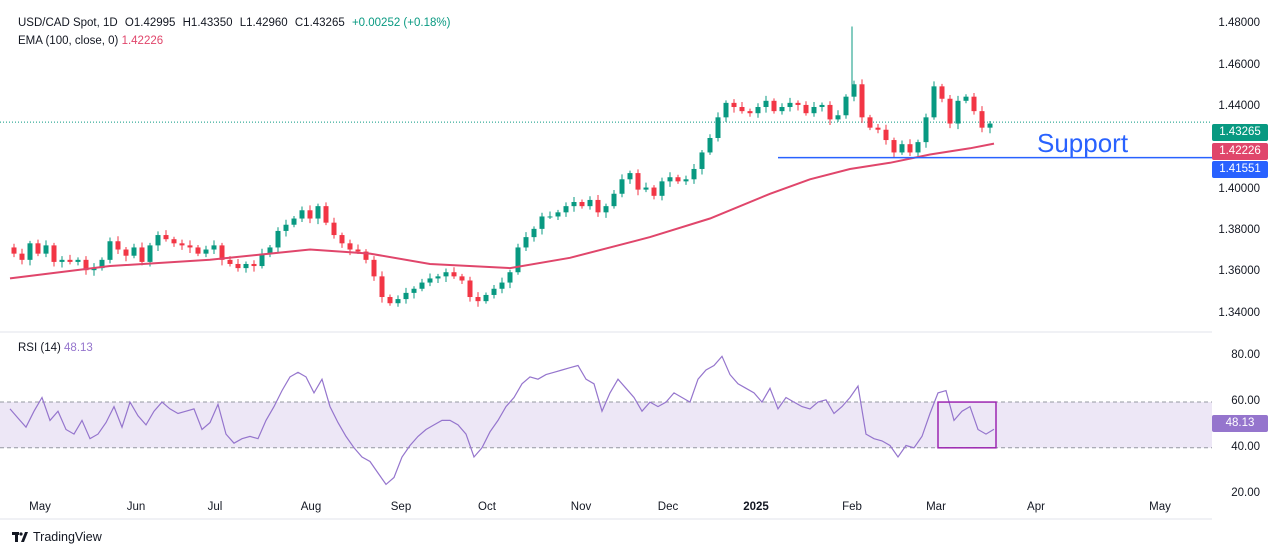 The height and width of the screenshot is (555, 1280). I want to click on rsi-legend: RSI (14) 48.13, so click(55, 348).